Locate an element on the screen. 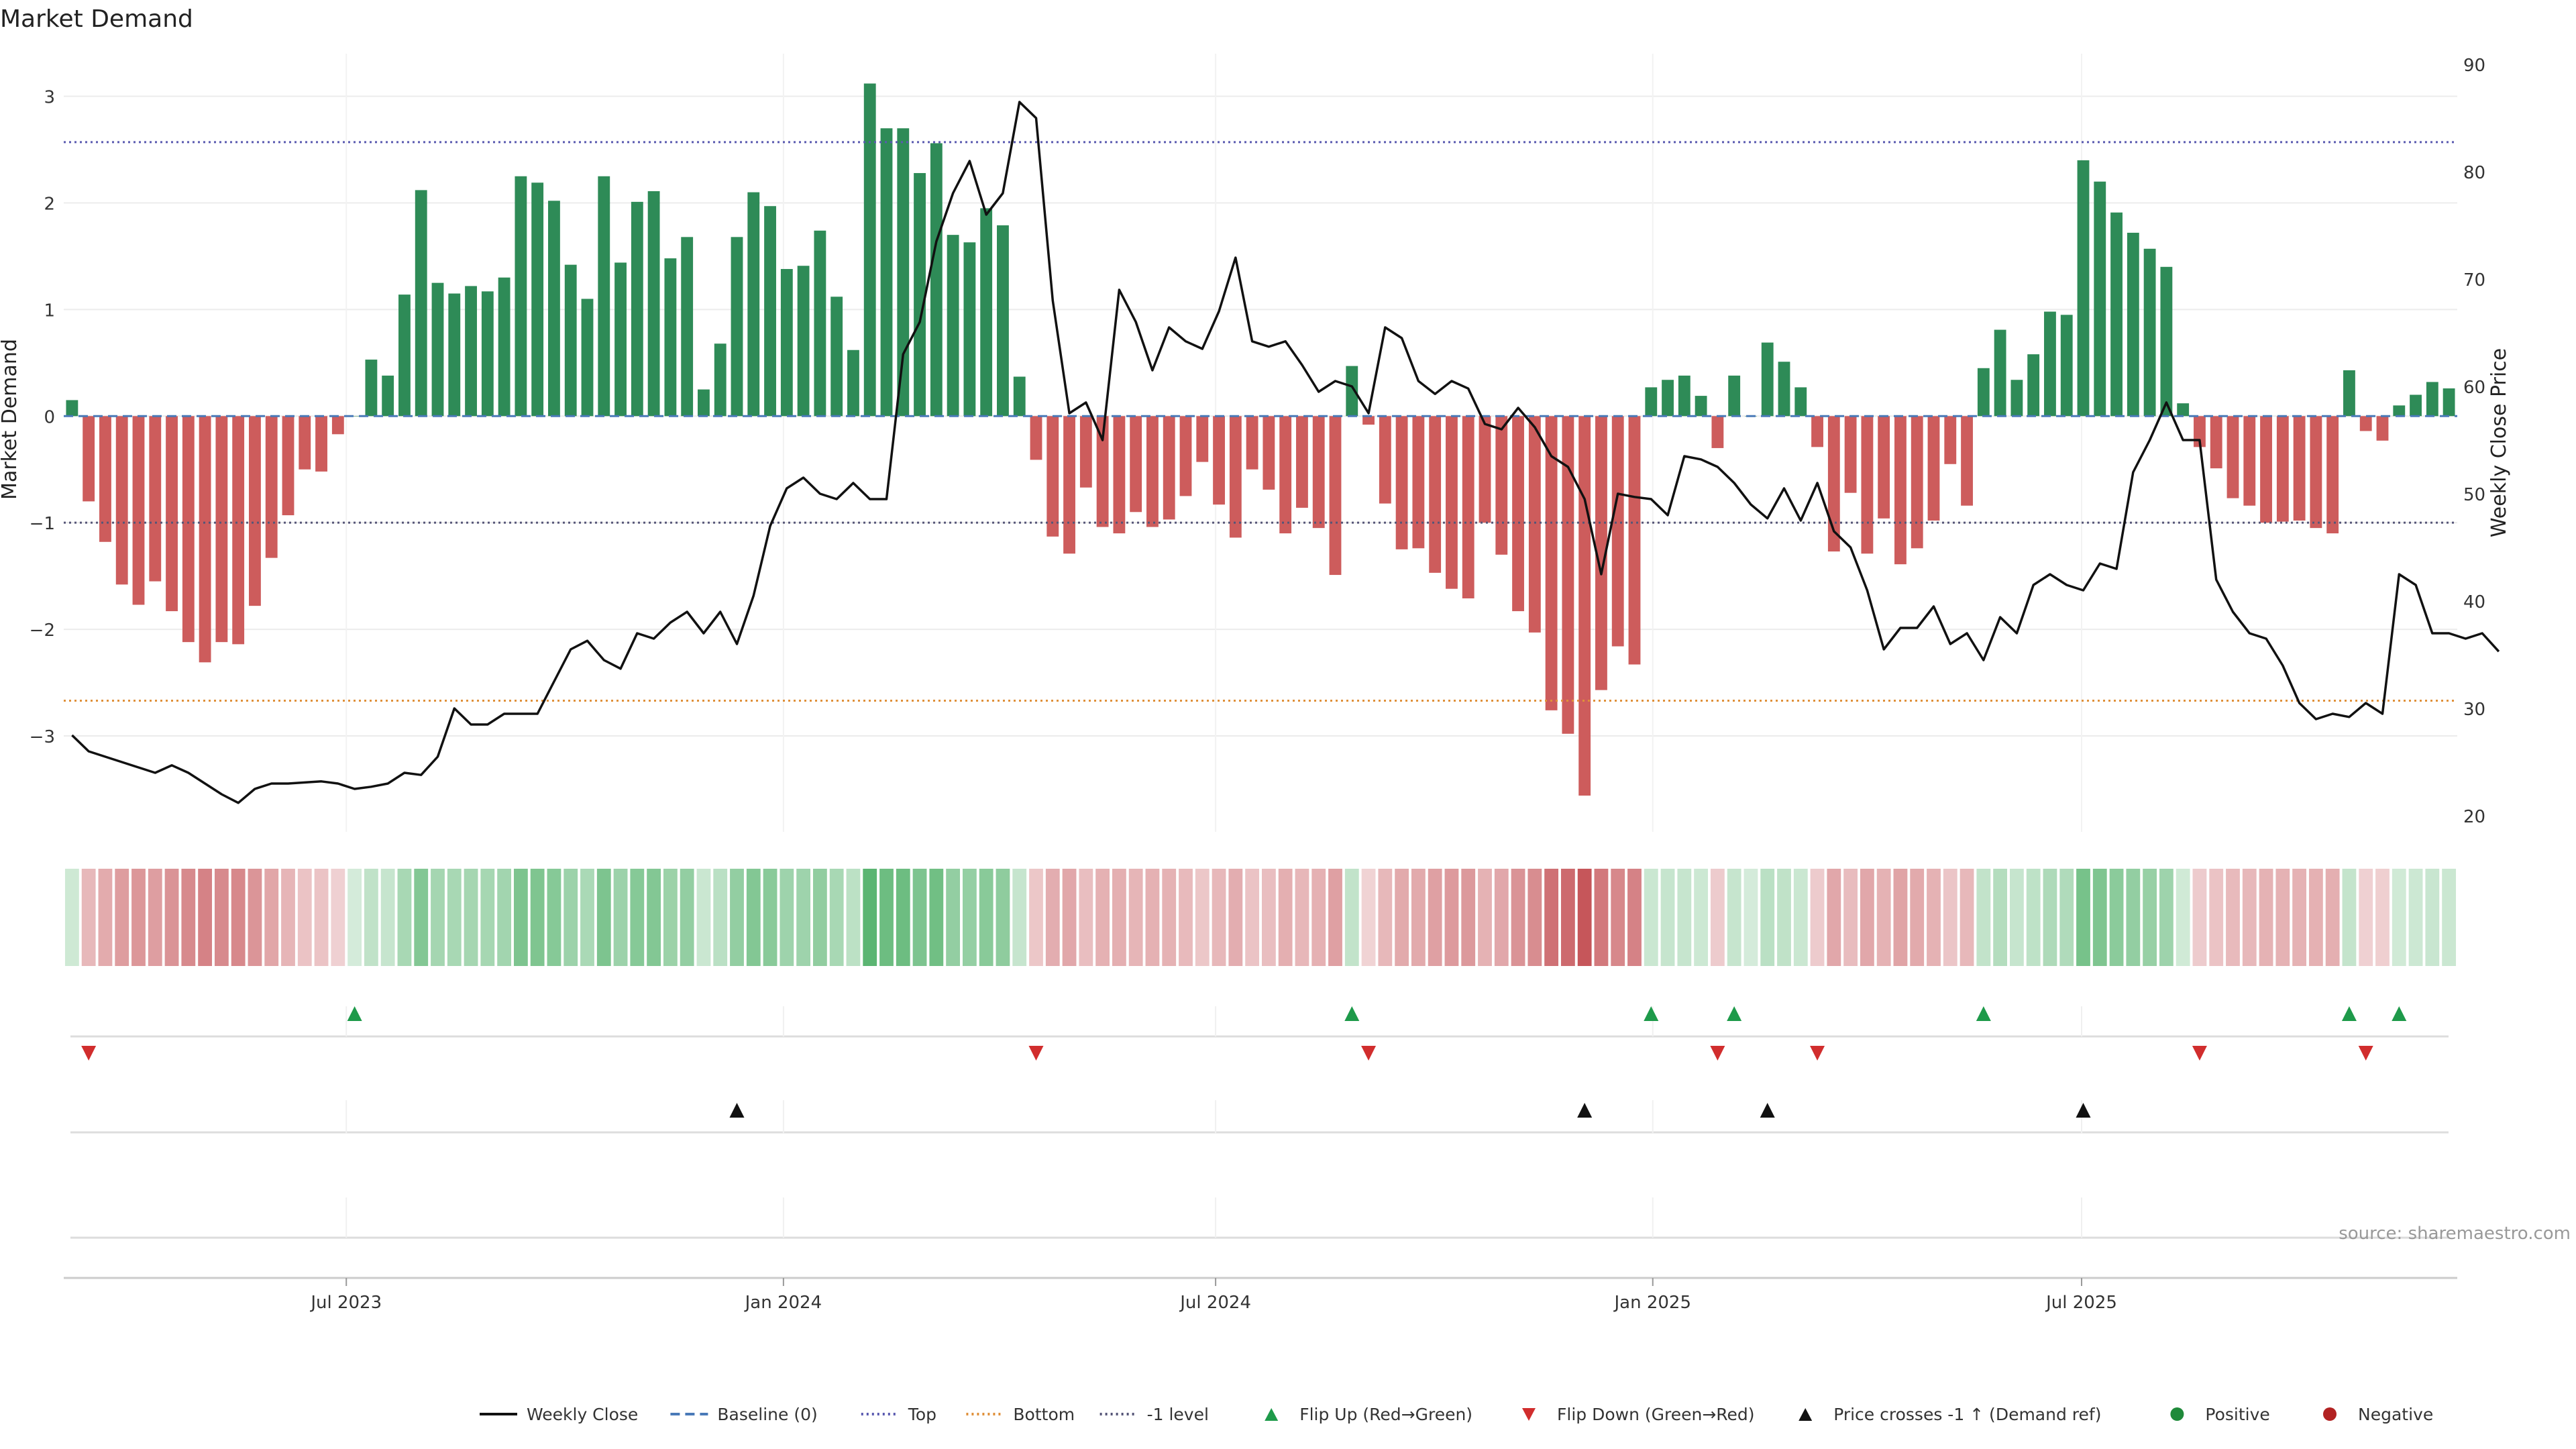  legend-label: Positive is located at coordinates (2237, 1414).